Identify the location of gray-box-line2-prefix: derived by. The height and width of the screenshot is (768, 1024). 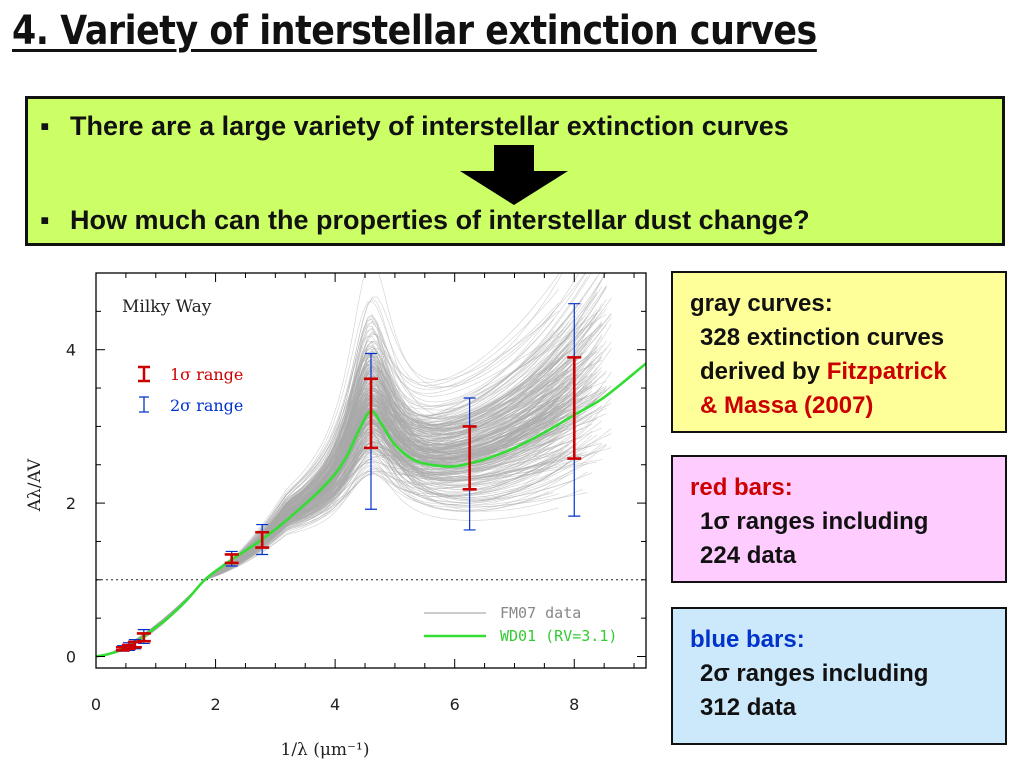
(763, 371).